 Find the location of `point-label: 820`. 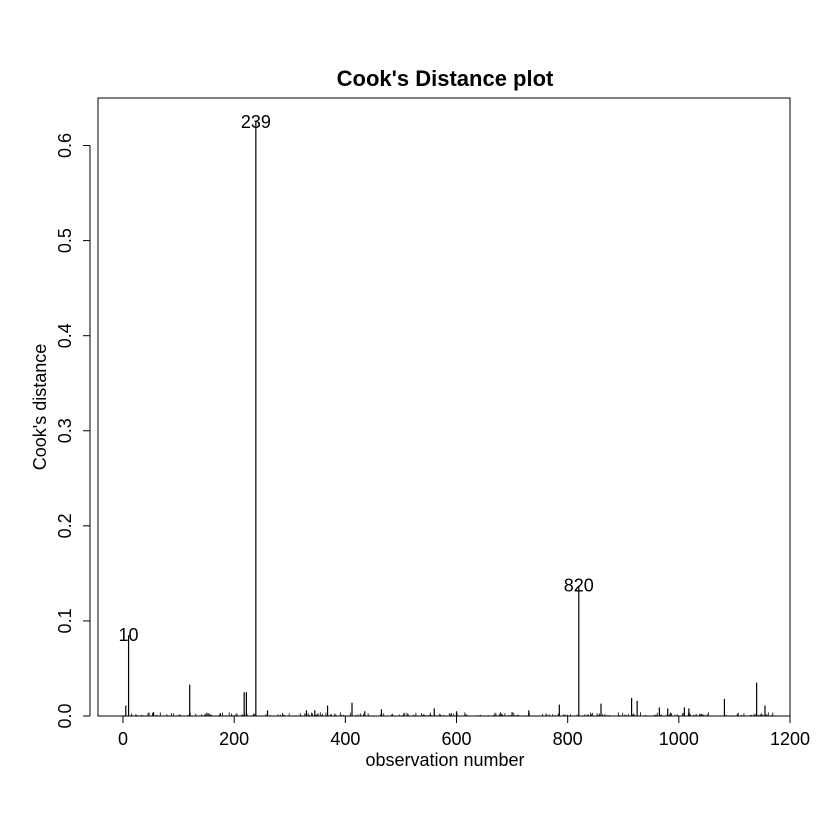

point-label: 820 is located at coordinates (579, 586).